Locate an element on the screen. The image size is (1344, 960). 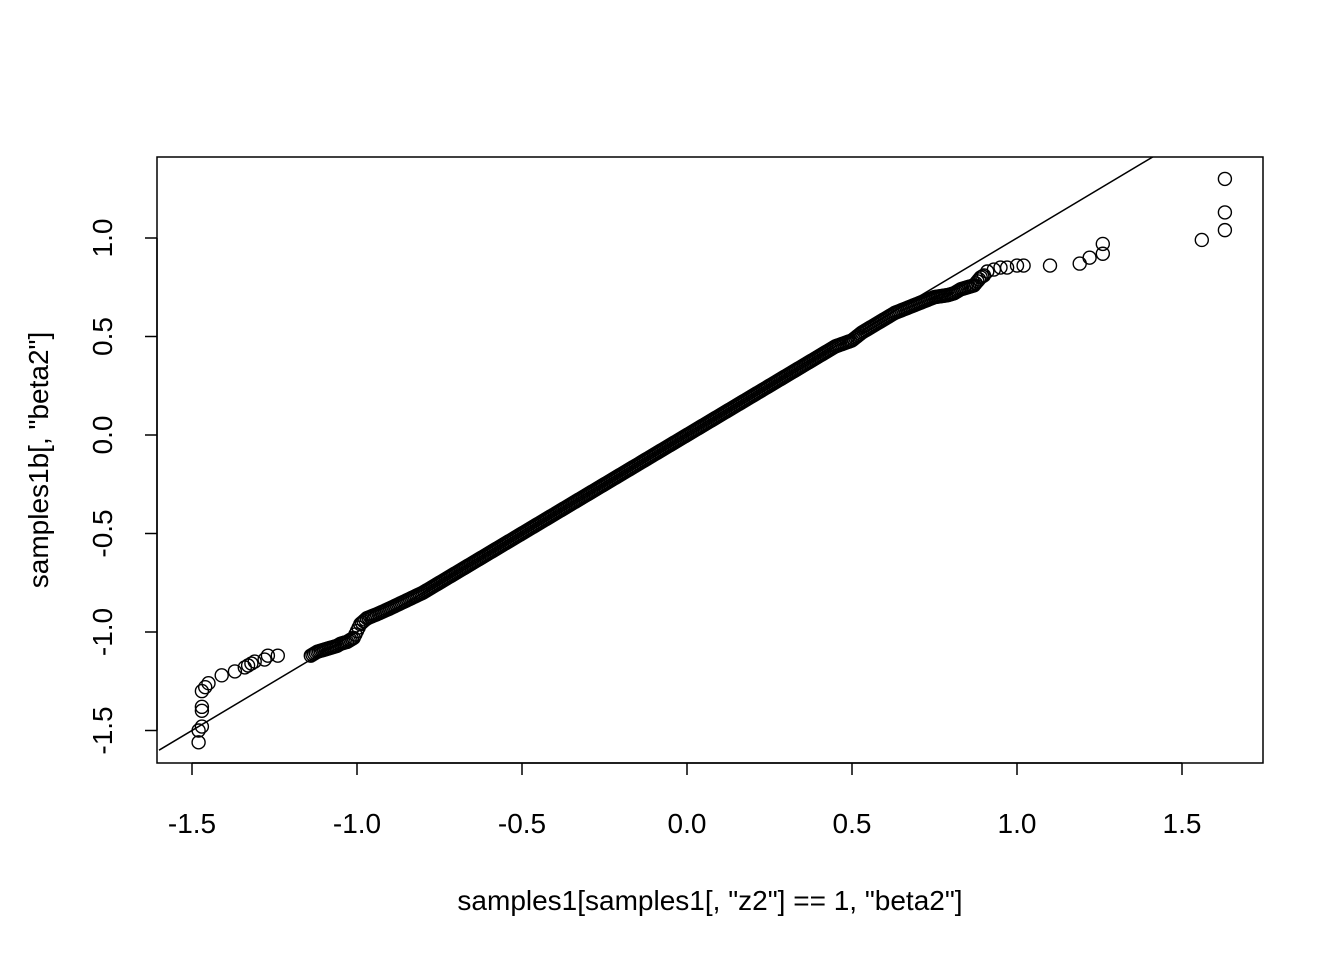
y-tick-label: -1.5 is located at coordinates (102, 730).